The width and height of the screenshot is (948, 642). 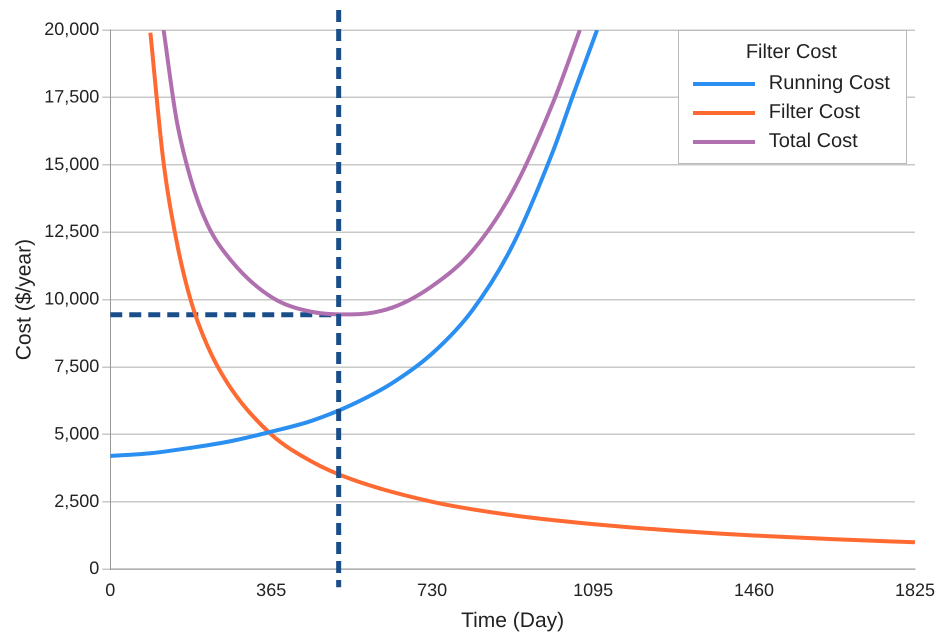 I want to click on y-tick-label: 15,000, so click(x=72, y=164).